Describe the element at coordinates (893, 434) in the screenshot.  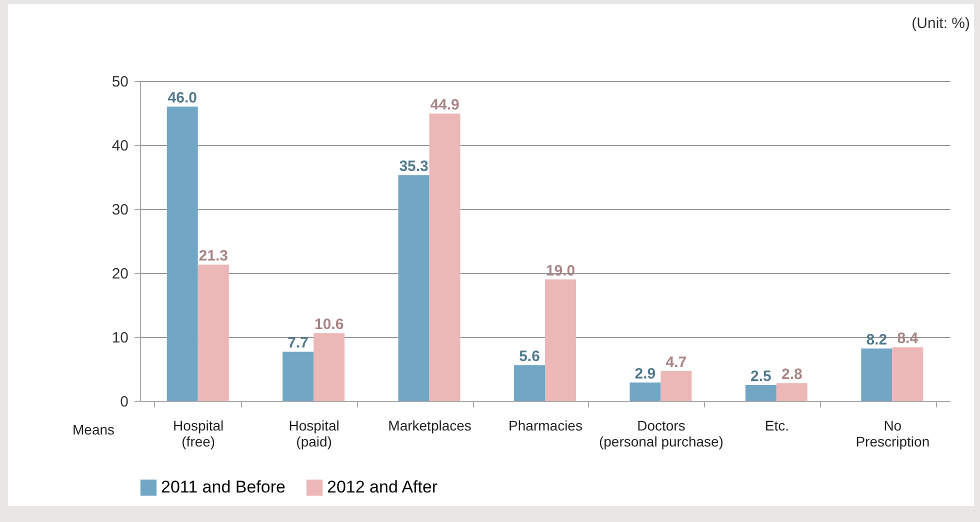
I see `x-tick-label: No Prescription` at that location.